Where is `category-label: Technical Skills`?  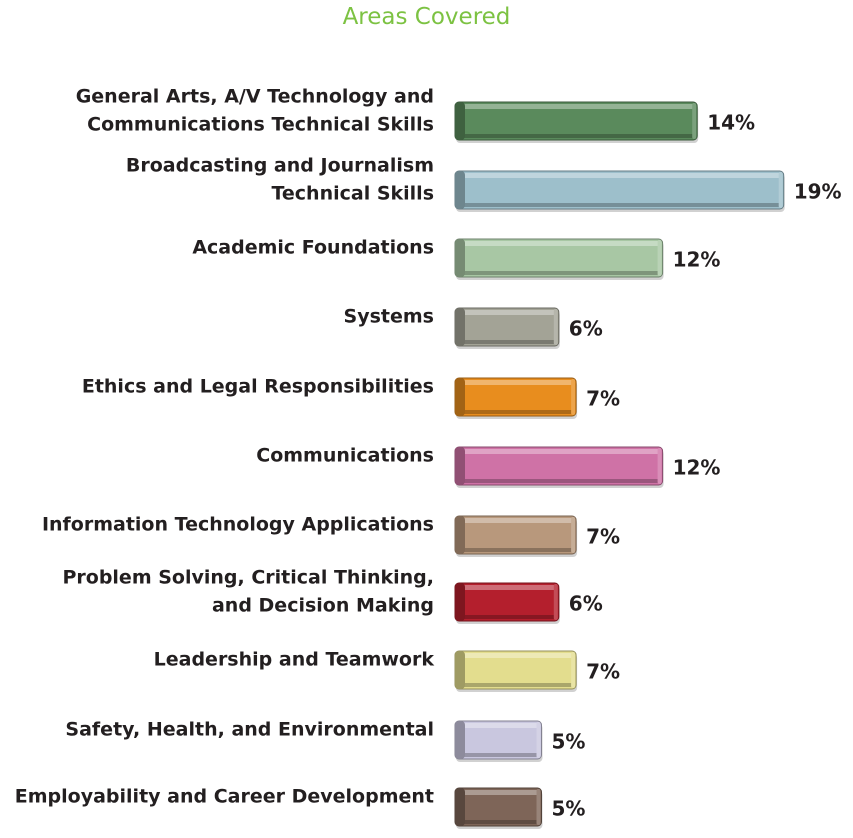
category-label: Technical Skills is located at coordinates (352, 194).